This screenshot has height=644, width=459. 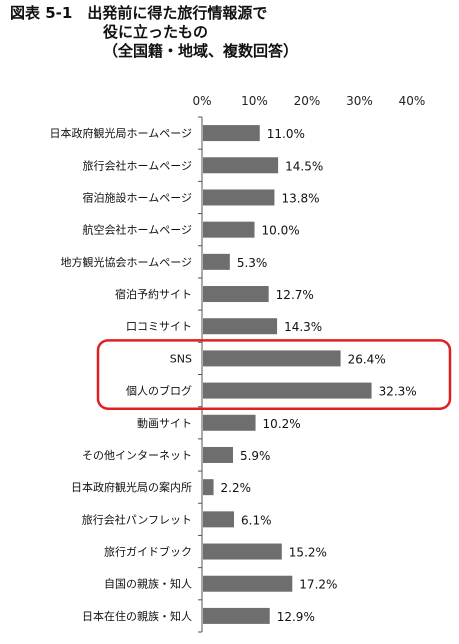 I want to click on value-label: 10.0%, so click(x=281, y=231).